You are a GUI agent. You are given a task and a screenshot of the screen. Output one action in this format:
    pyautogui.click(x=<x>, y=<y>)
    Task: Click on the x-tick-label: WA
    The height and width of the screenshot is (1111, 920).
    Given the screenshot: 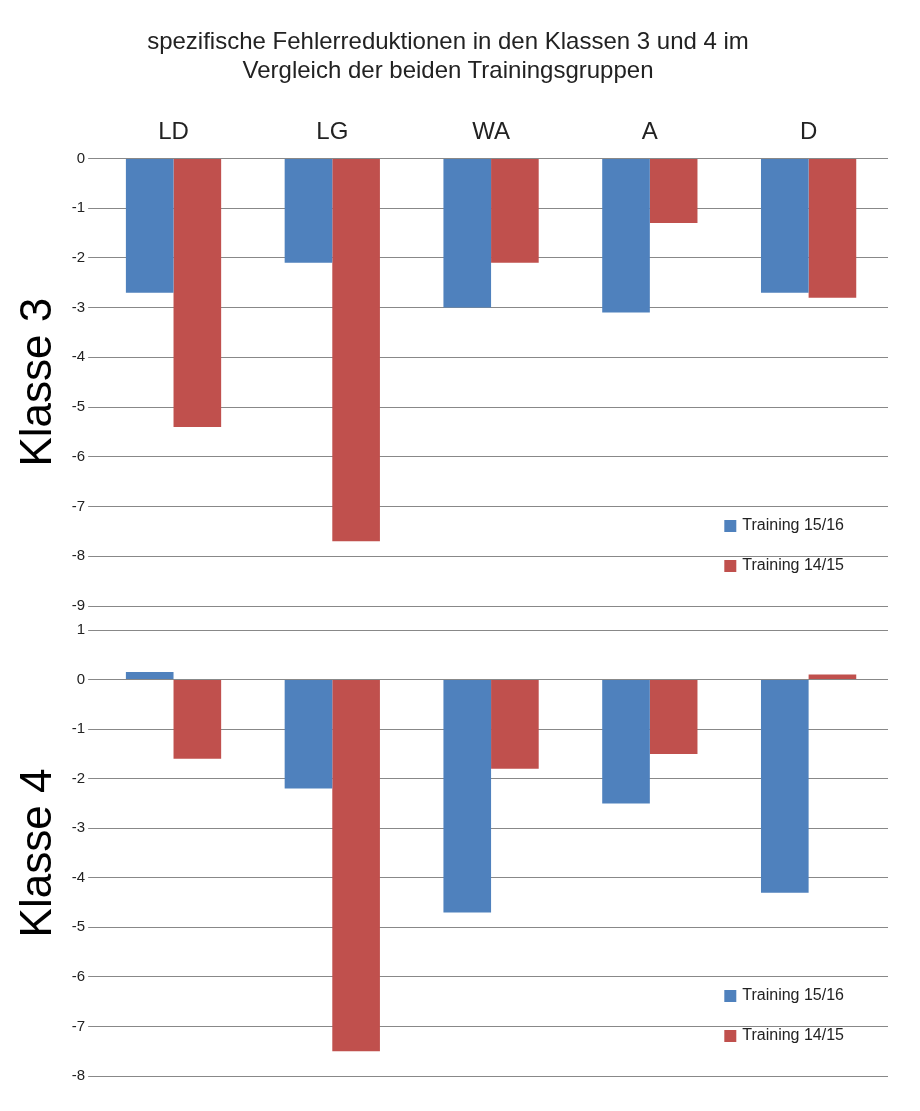 What is the action you would take?
    pyautogui.click(x=491, y=130)
    